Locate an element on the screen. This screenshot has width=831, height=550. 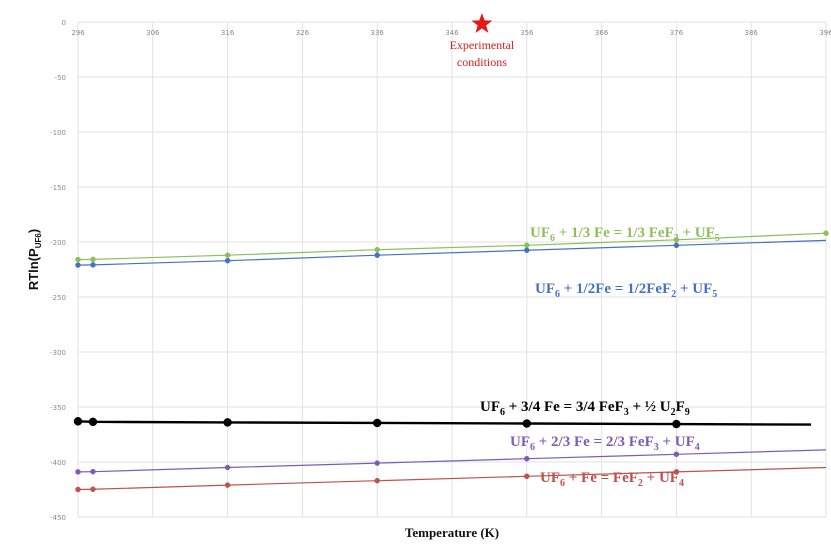
y-tick-label: -250 is located at coordinates (58, 298).